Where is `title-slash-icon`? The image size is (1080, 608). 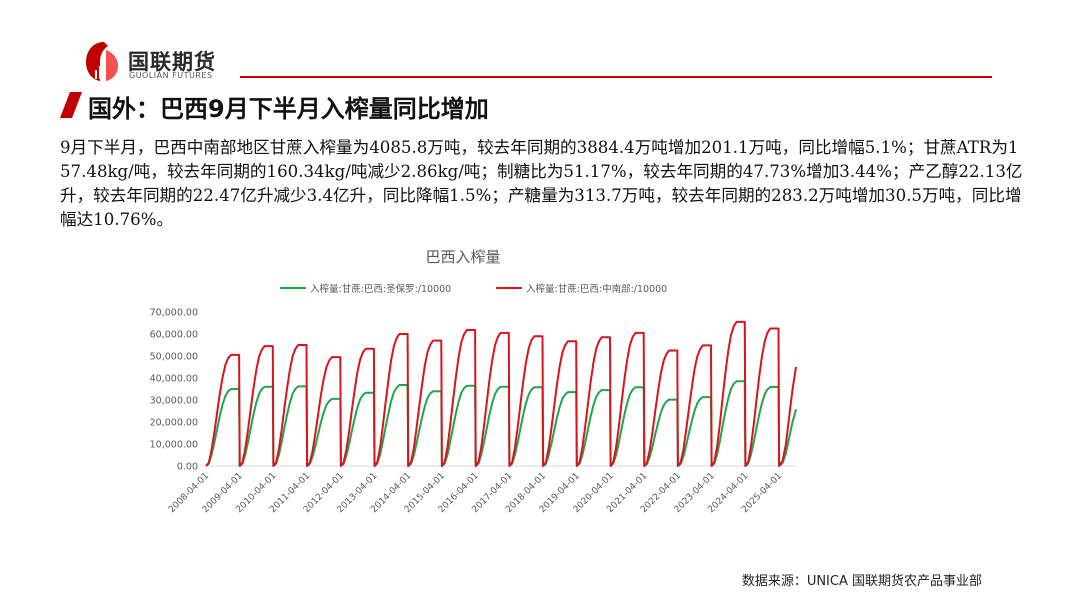
title-slash-icon is located at coordinates (71, 105).